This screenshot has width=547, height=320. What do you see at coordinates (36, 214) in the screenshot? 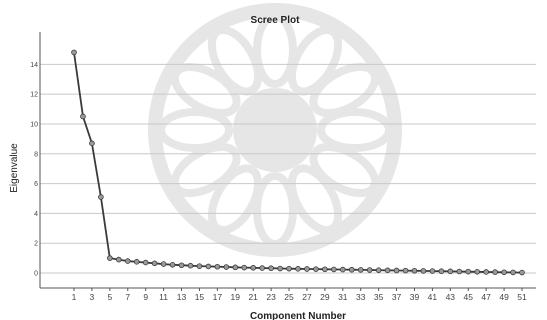
I see `y-tick-label: 4` at bounding box center [36, 214].